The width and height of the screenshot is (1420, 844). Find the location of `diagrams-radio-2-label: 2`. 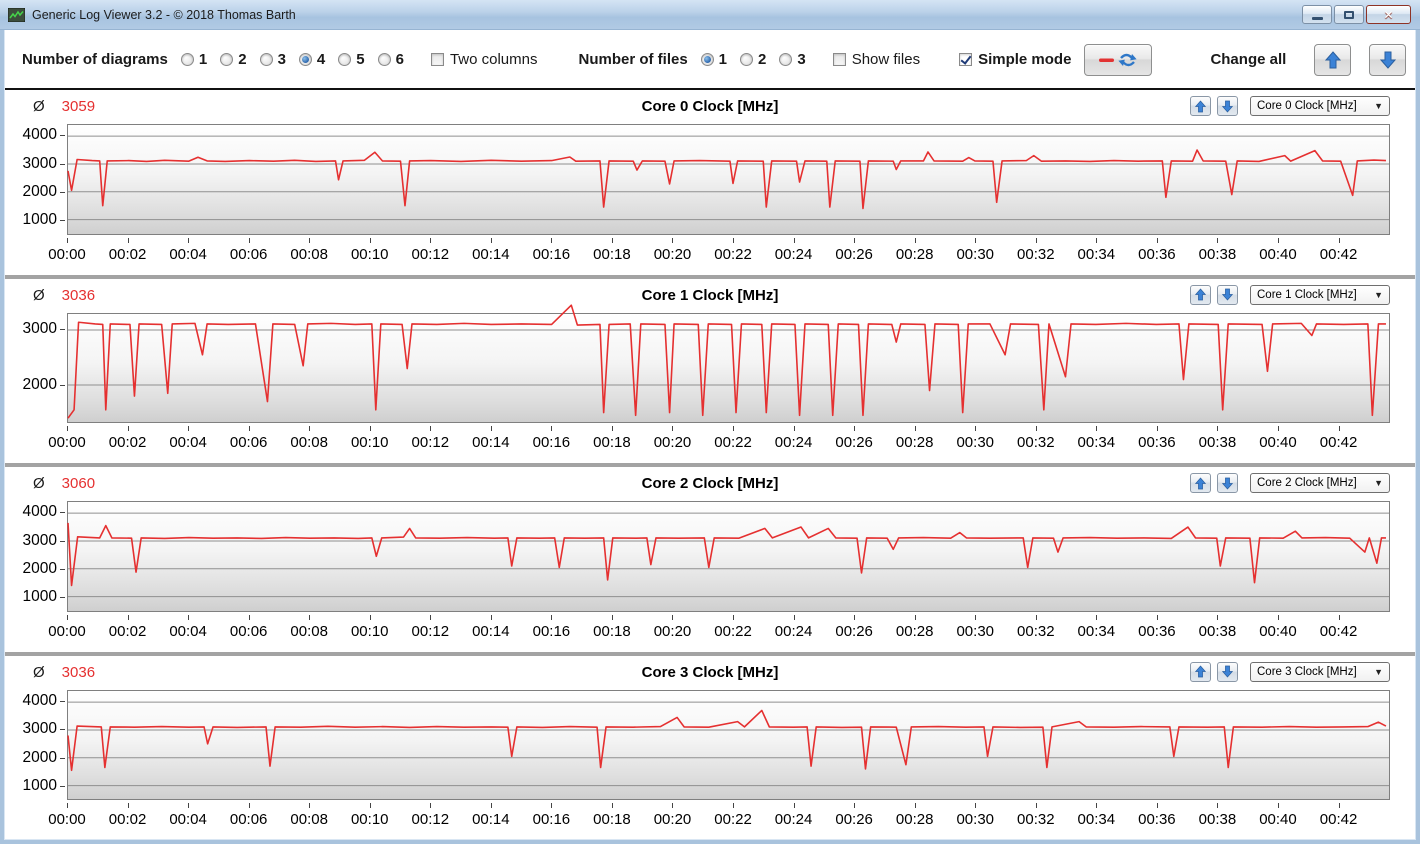

diagrams-radio-2-label: 2 is located at coordinates (242, 59).